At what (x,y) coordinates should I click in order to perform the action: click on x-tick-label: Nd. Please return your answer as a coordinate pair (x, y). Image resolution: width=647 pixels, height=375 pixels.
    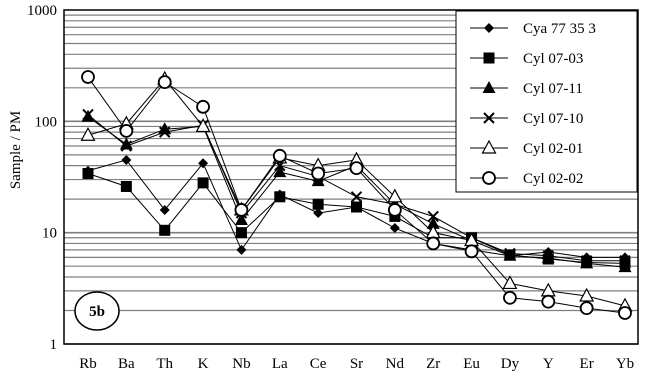
    Looking at the image, I should click on (395, 364).